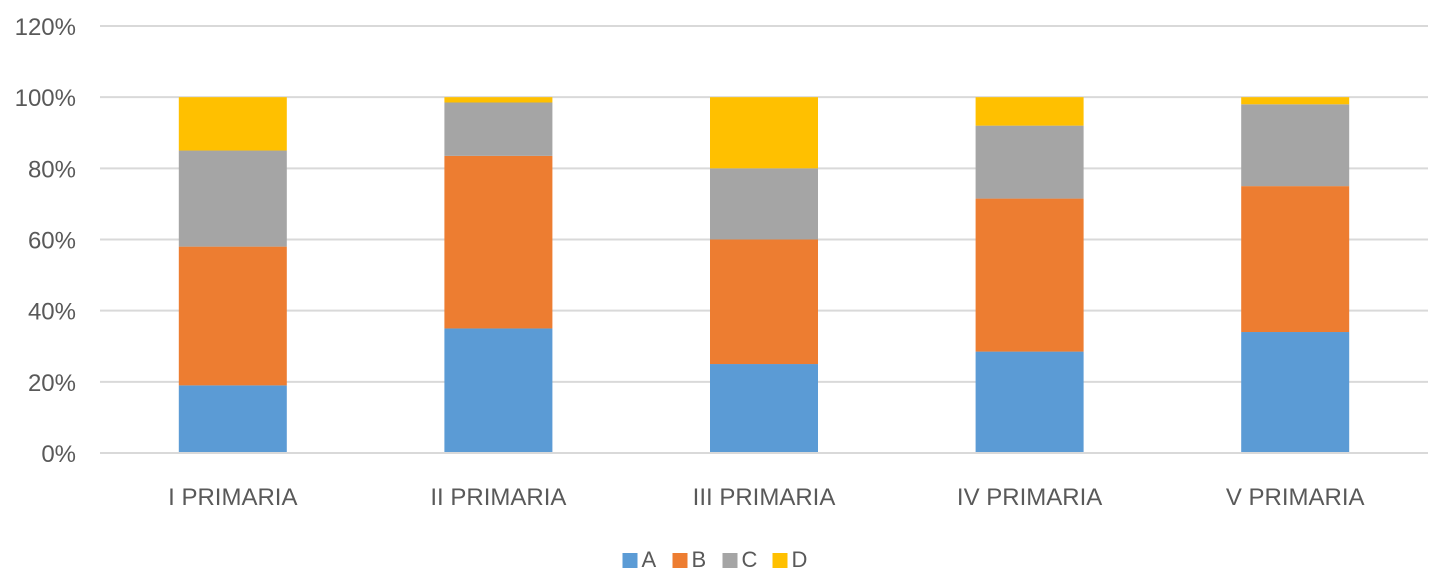  Describe the element at coordinates (45, 98) in the screenshot. I see `y-tick-label: 100%` at that location.